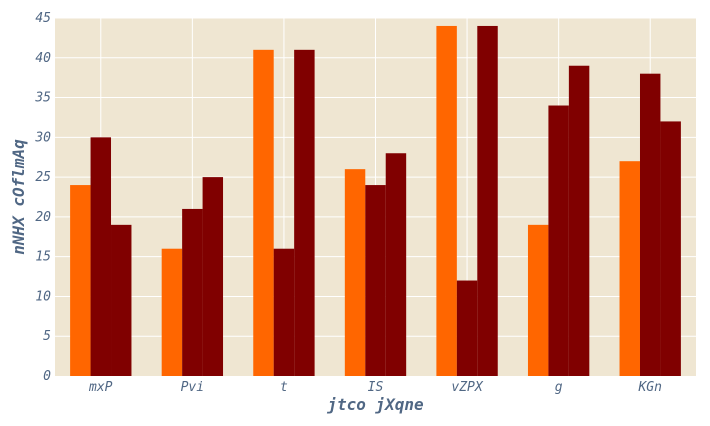  I want to click on y-tick-label: 35, so click(42, 98).